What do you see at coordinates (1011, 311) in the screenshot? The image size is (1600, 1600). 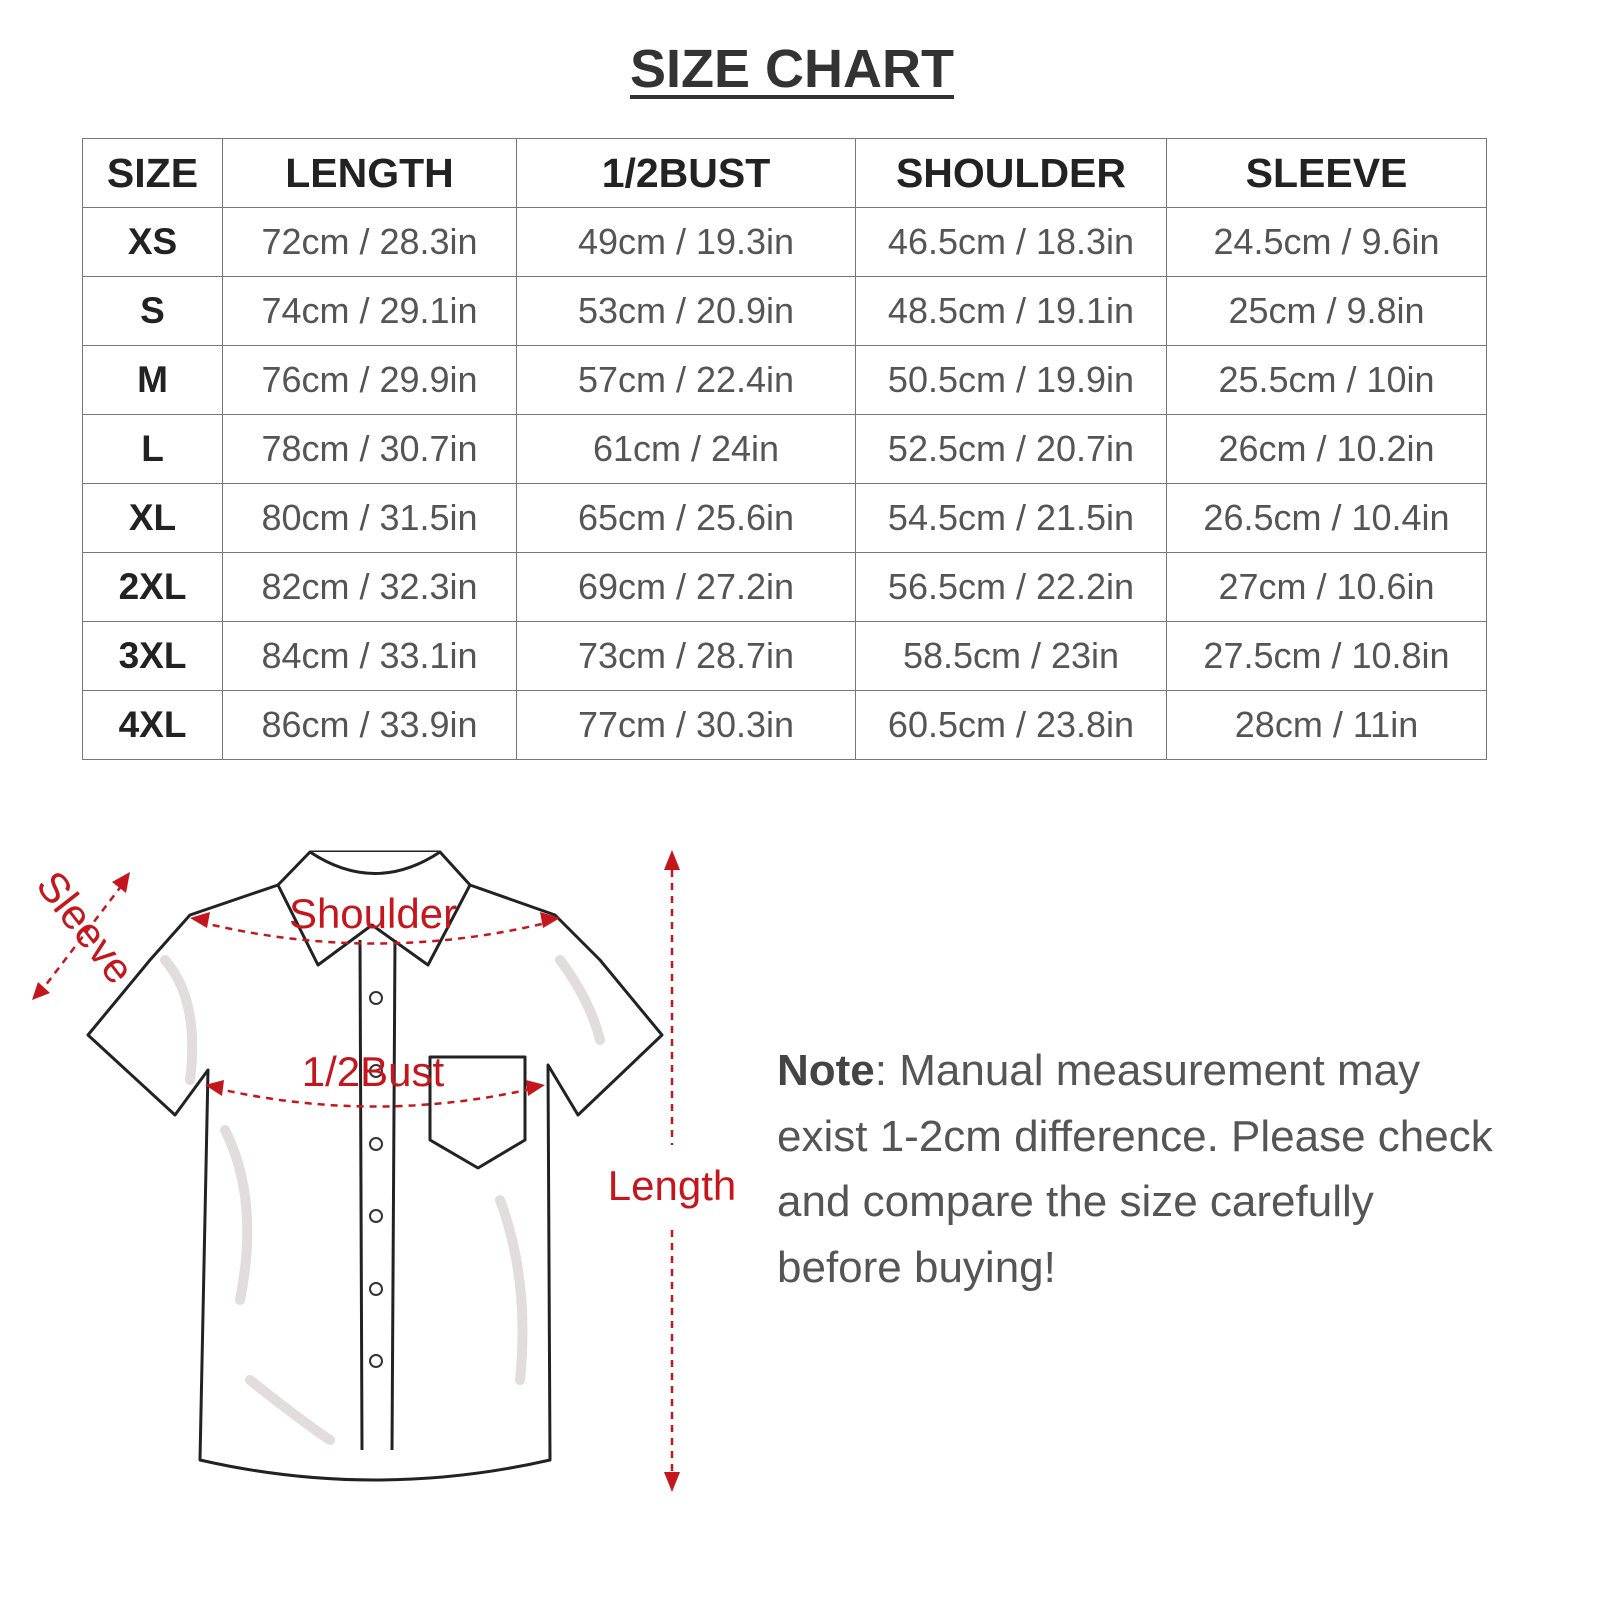 I see `measure-cell: 48.5cm / 19.1in` at bounding box center [1011, 311].